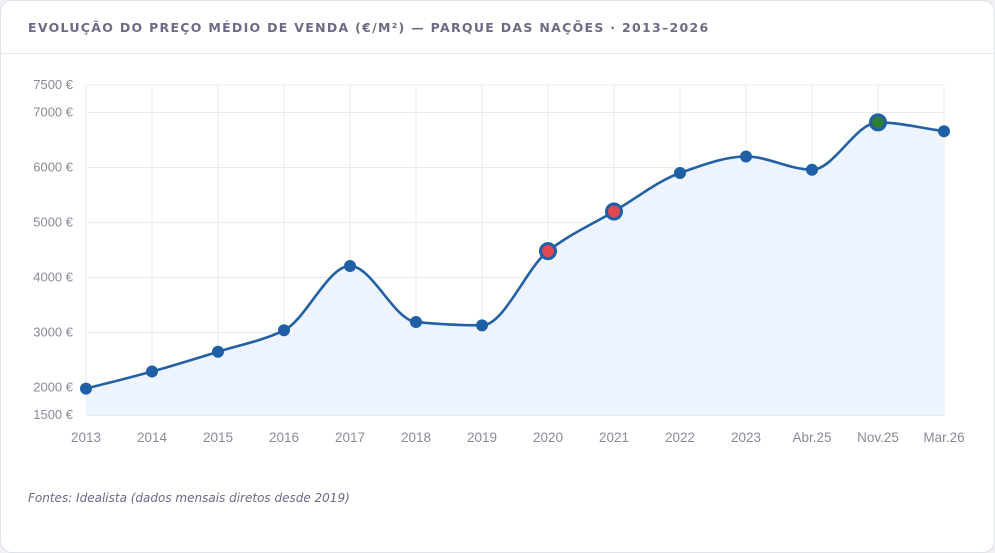 The height and width of the screenshot is (553, 995). What do you see at coordinates (53, 332) in the screenshot?
I see `y-tick-label: 3000 €` at bounding box center [53, 332].